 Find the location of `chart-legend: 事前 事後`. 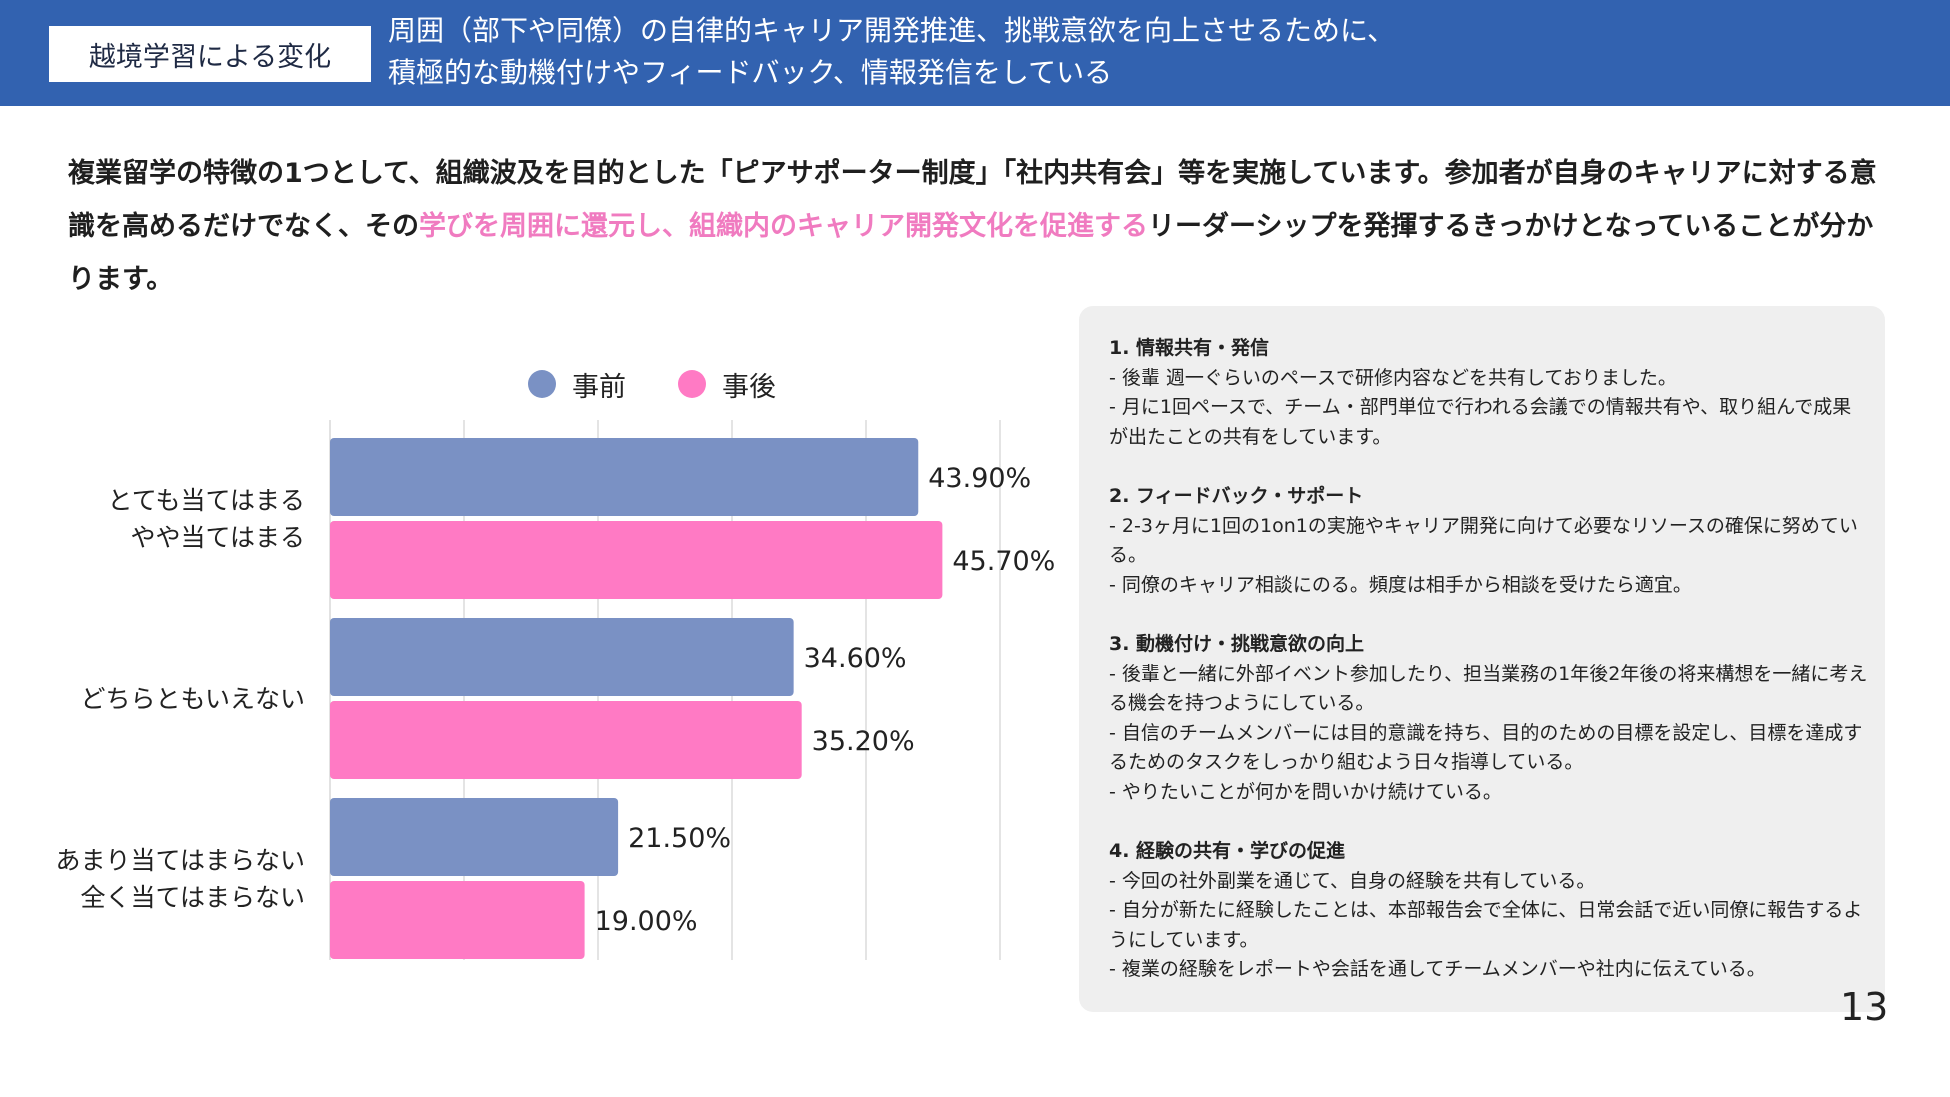

chart-legend: 事前 事後 is located at coordinates (678, 384).